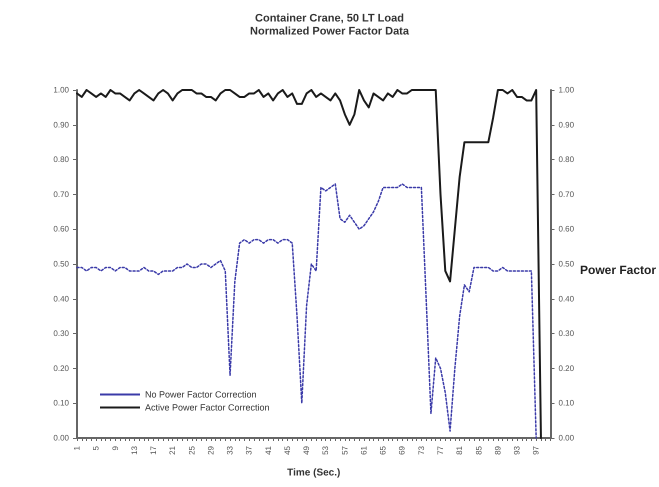 This screenshot has height=487, width=659. What do you see at coordinates (268, 450) in the screenshot?
I see `x-tick-label: 41` at bounding box center [268, 450].